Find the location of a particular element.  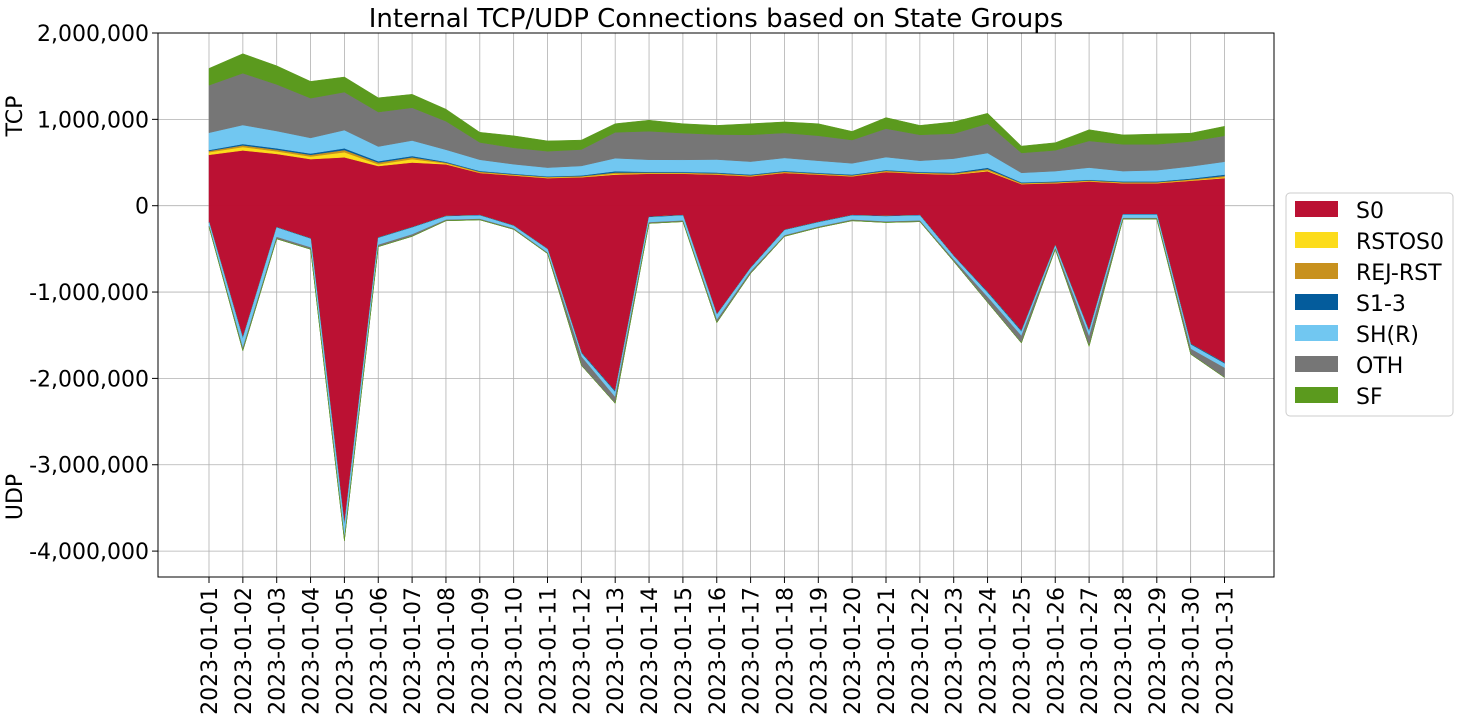

x-tick-label: 2023-01-17 is located at coordinates (752, 651).